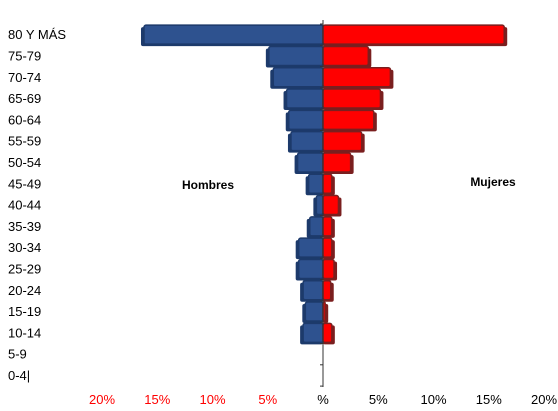  Describe the element at coordinates (24, 332) in the screenshot. I see `category-label: 10-14` at that location.